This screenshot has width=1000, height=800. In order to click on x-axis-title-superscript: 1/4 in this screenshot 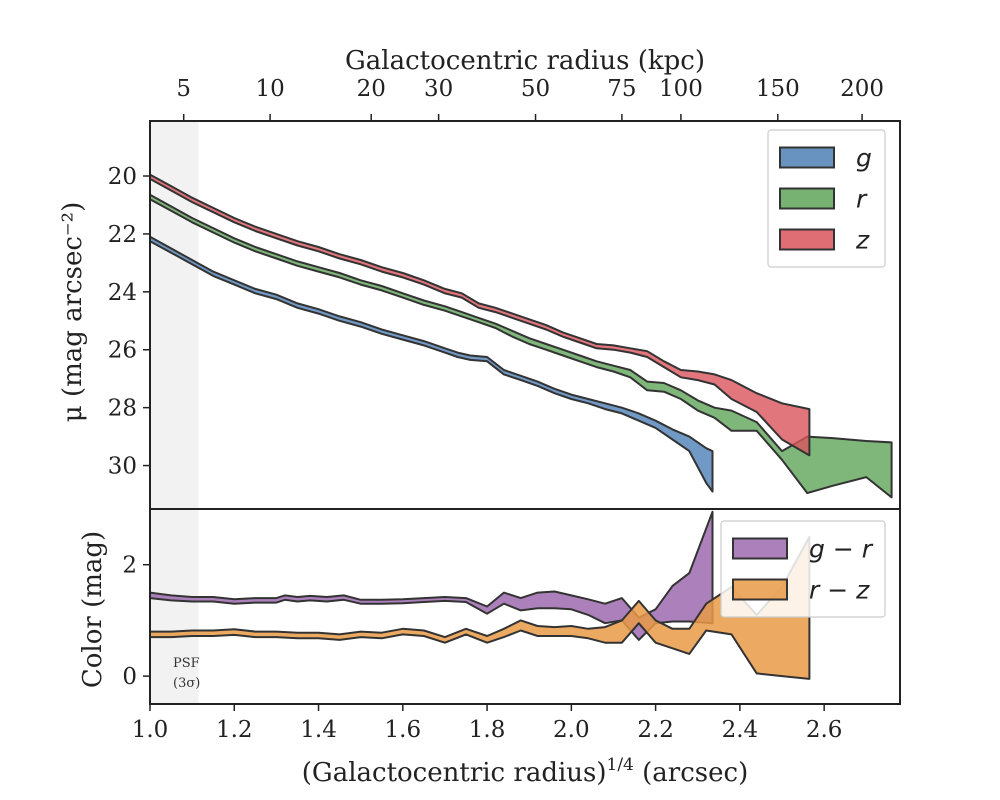, I will do `click(620, 765)`.